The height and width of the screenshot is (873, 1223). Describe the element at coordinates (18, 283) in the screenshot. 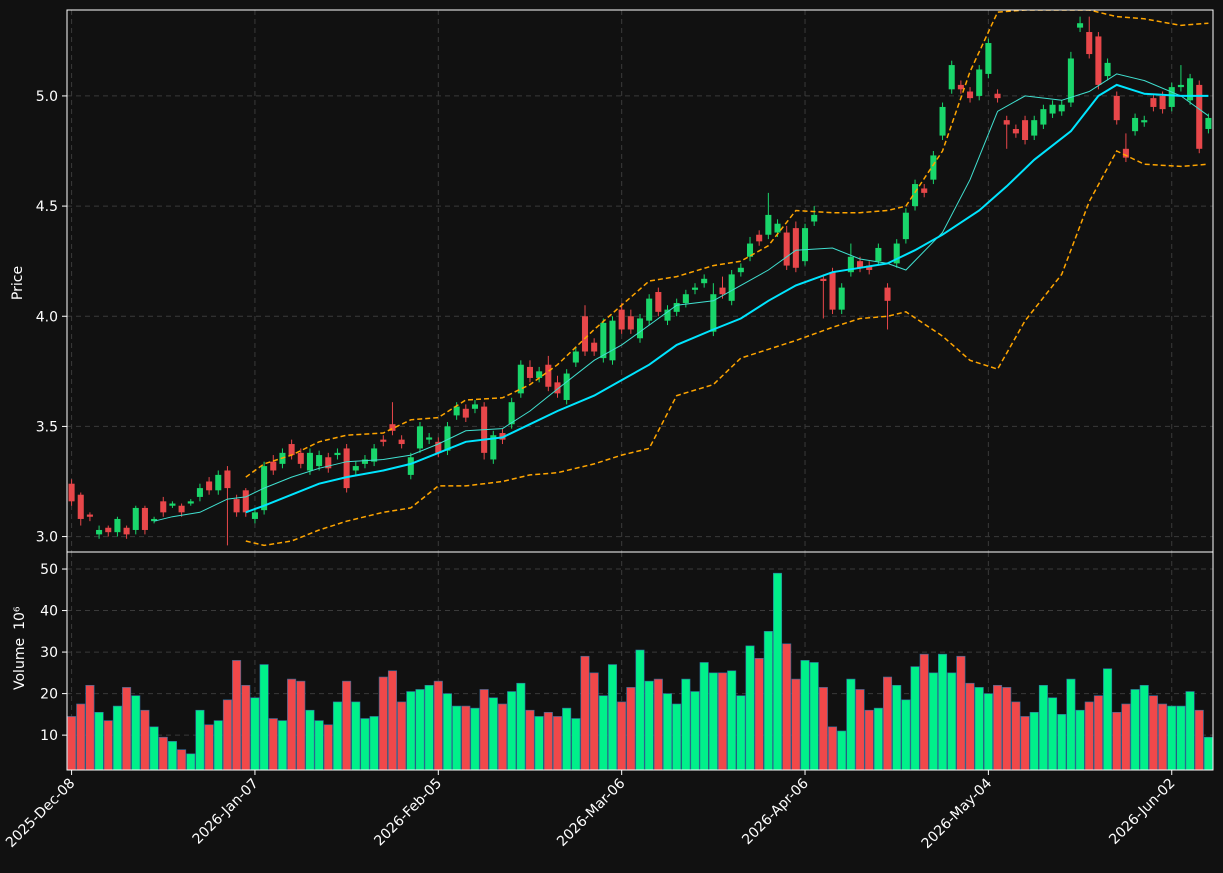

I see `y-axis-label: Price` at that location.